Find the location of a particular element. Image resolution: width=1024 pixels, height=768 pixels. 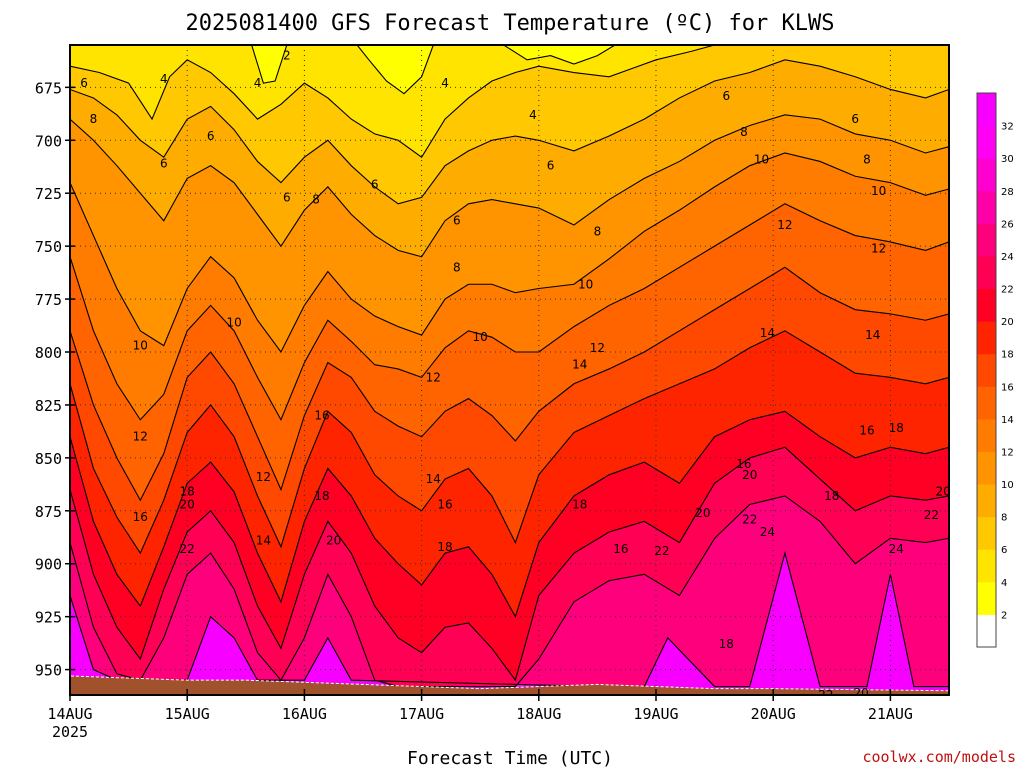

colorbar-label-8: 8 is located at coordinates (1004, 518).